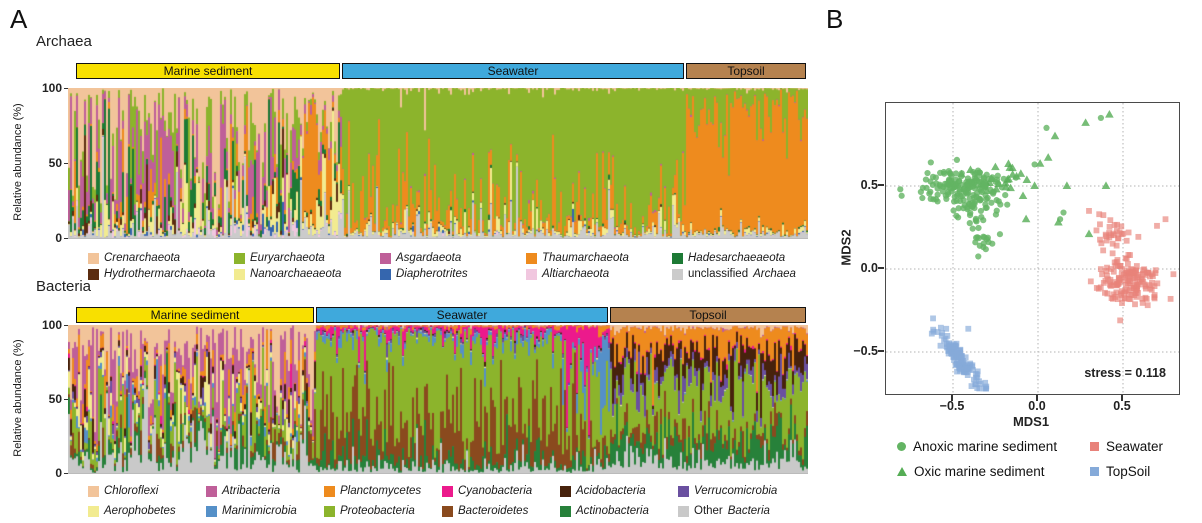 This screenshot has width=1202, height=523. I want to click on legend-item-euryarchaeota: Euryarchaeota, so click(307, 258).